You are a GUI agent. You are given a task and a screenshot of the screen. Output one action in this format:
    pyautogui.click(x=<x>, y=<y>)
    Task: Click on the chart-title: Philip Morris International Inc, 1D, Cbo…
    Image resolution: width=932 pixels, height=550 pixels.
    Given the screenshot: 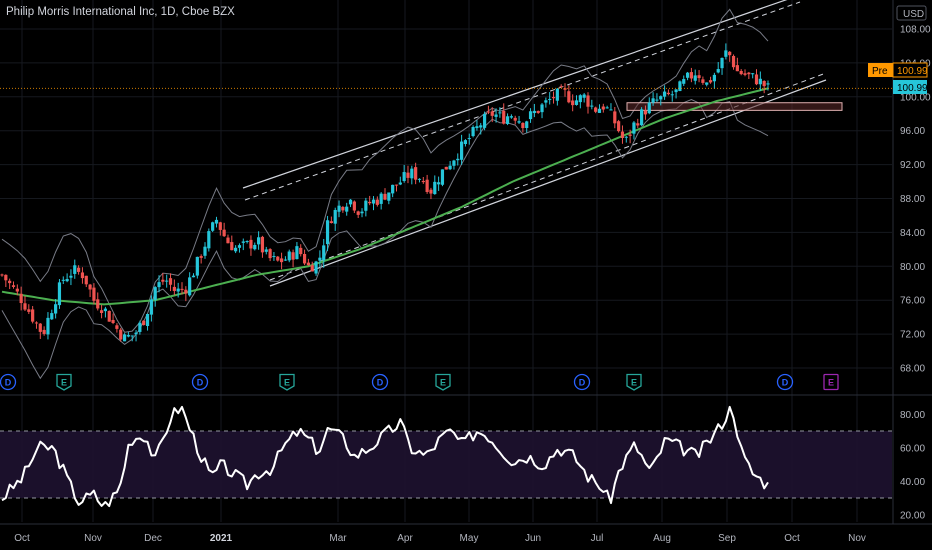 What is the action you would take?
    pyautogui.click(x=120, y=12)
    